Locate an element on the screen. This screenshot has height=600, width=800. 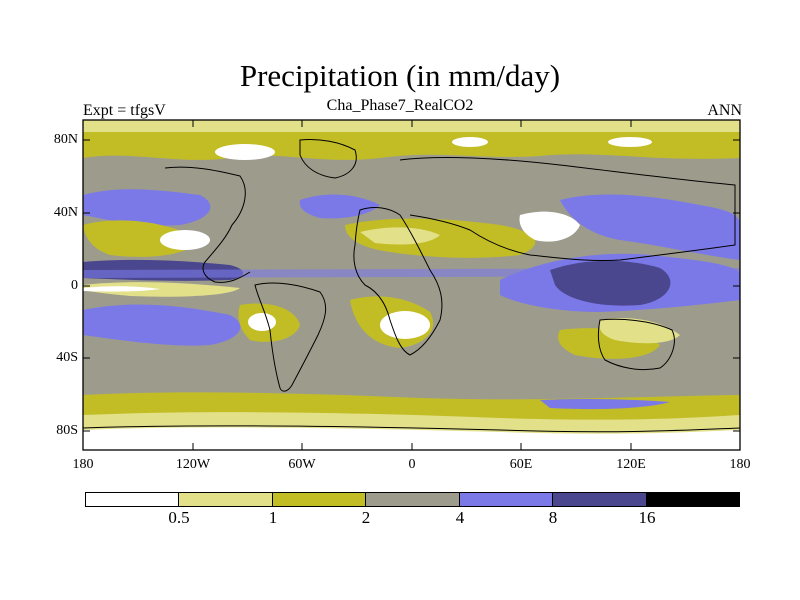
y-tick-label: 40S is located at coordinates (67, 357).